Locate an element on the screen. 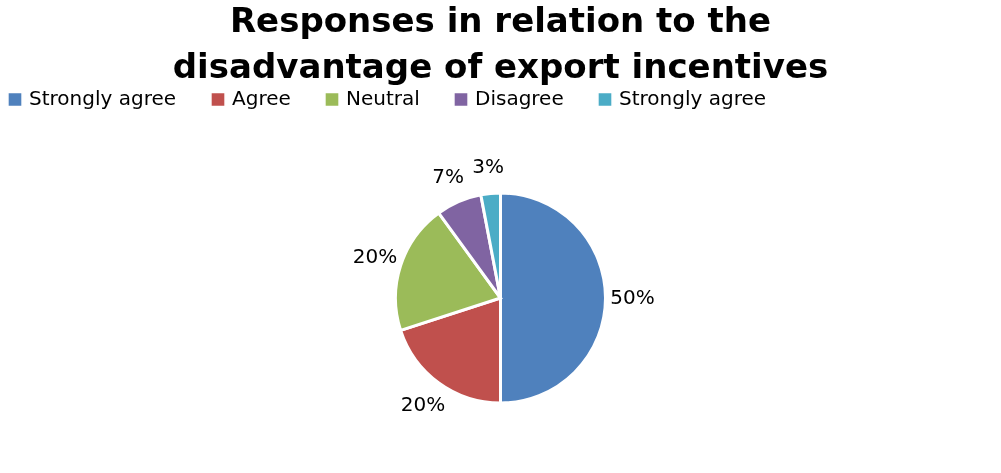 The height and width of the screenshot is (473, 1001). data-label: 3% is located at coordinates (488, 165).